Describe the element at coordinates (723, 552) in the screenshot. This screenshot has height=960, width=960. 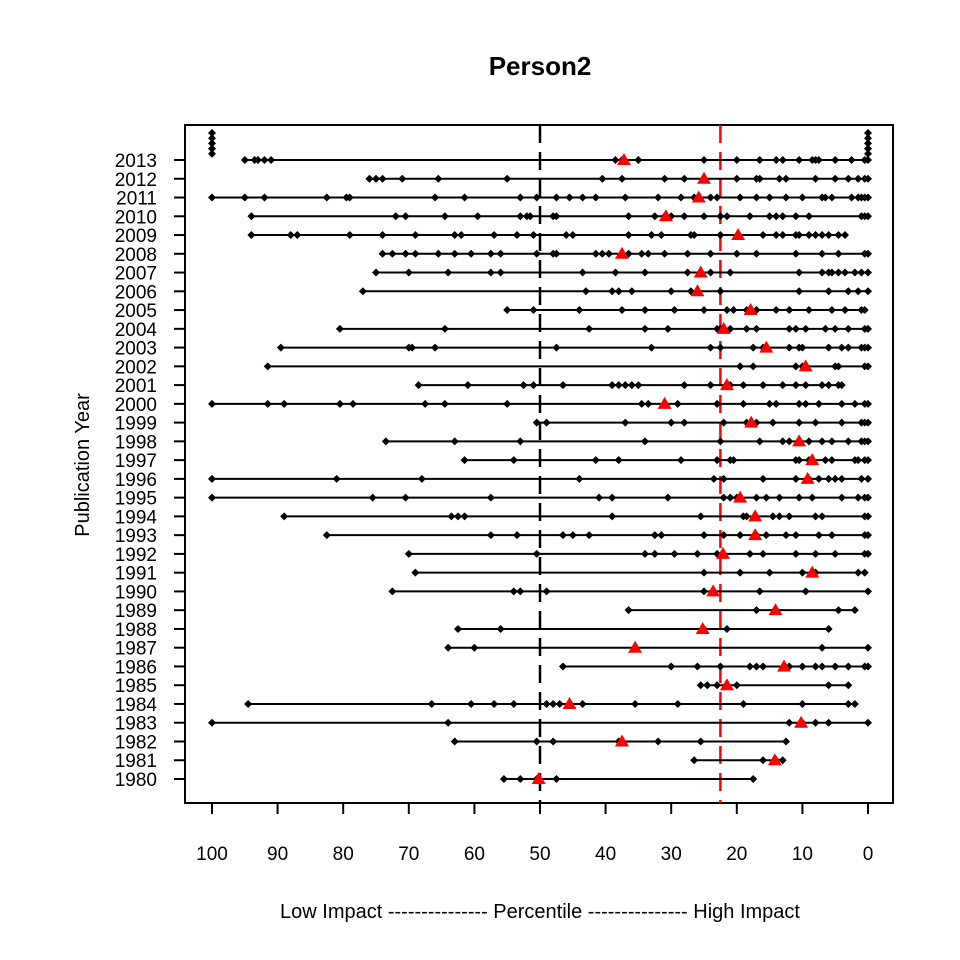
I see `median-marker-1992` at that location.